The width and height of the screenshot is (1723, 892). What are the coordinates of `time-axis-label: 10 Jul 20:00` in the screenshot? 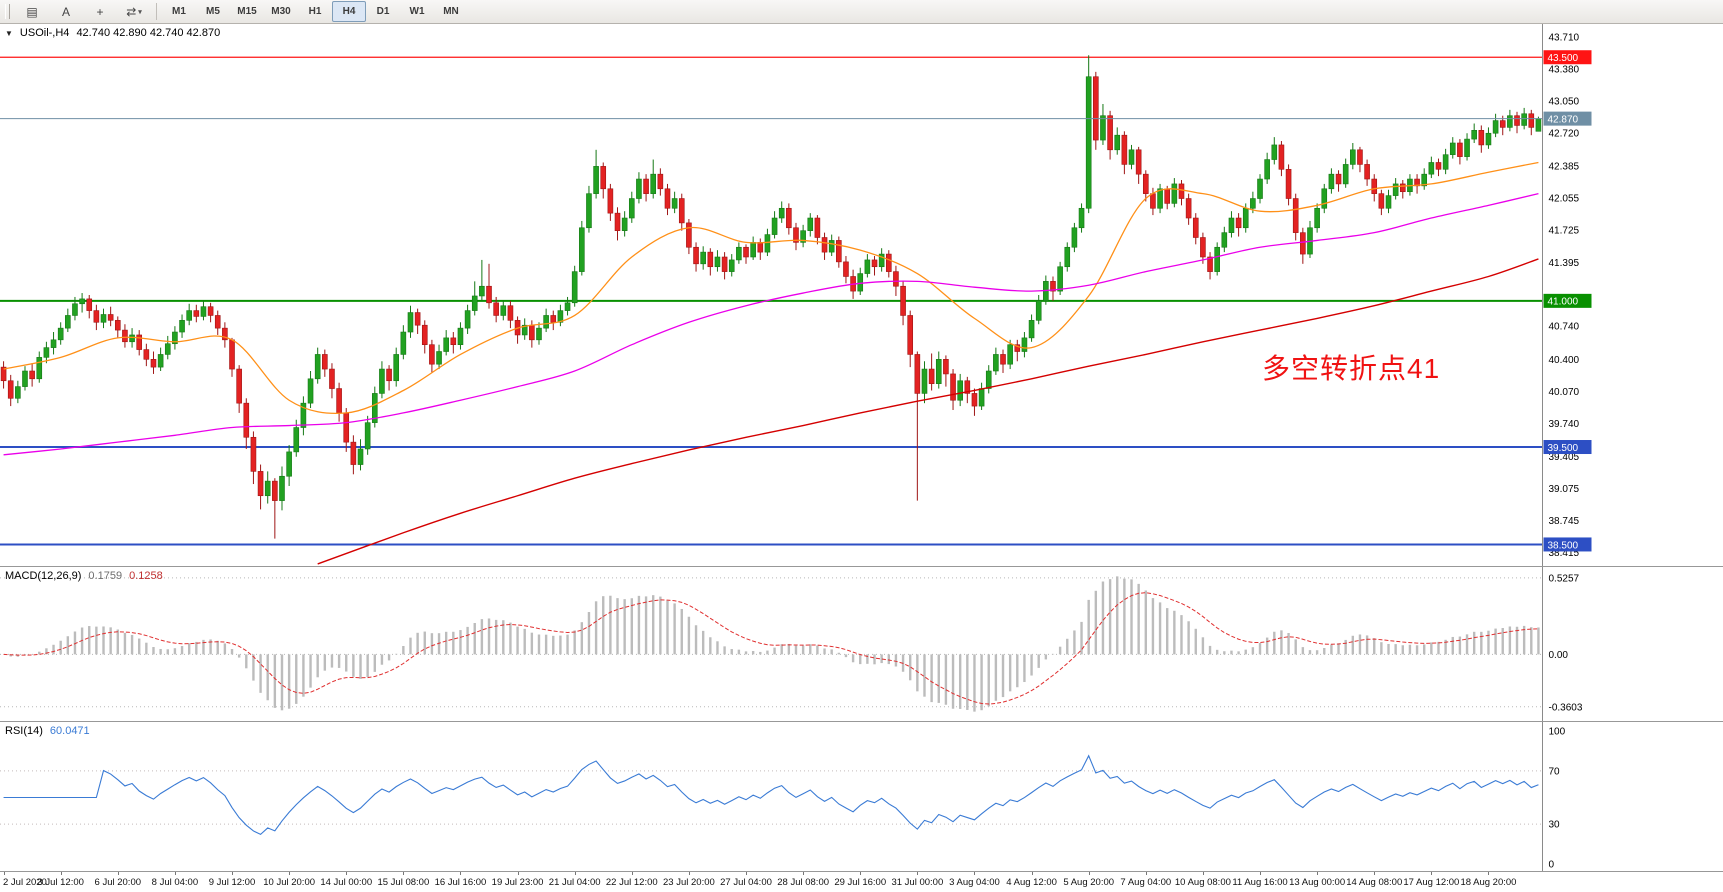 It's located at (289, 882).